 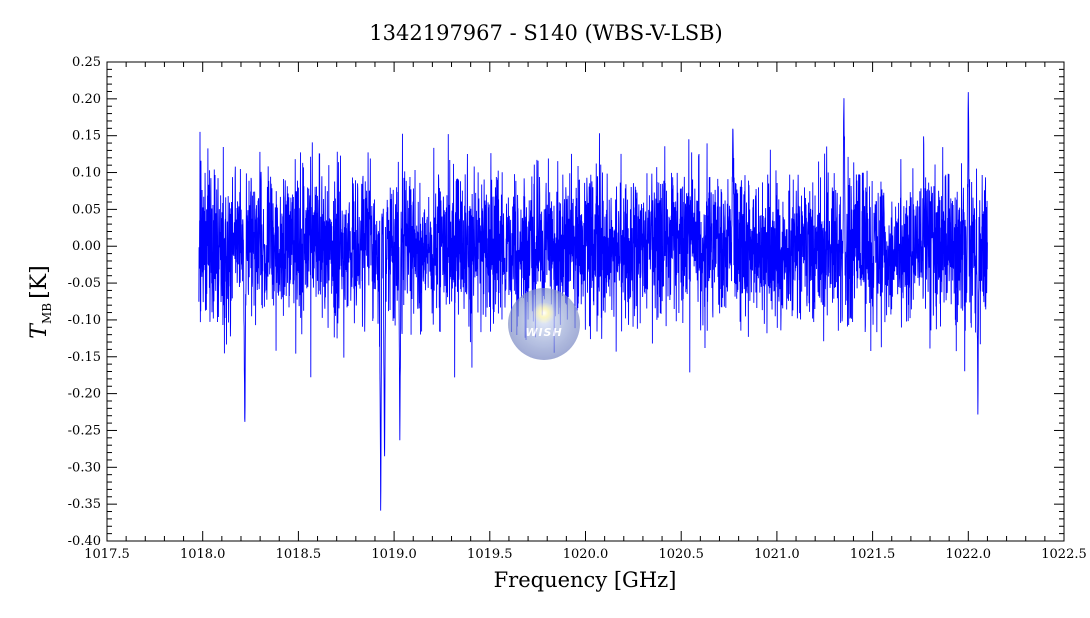 What do you see at coordinates (84, 541) in the screenshot?
I see `y-tick-label: -0.40` at bounding box center [84, 541].